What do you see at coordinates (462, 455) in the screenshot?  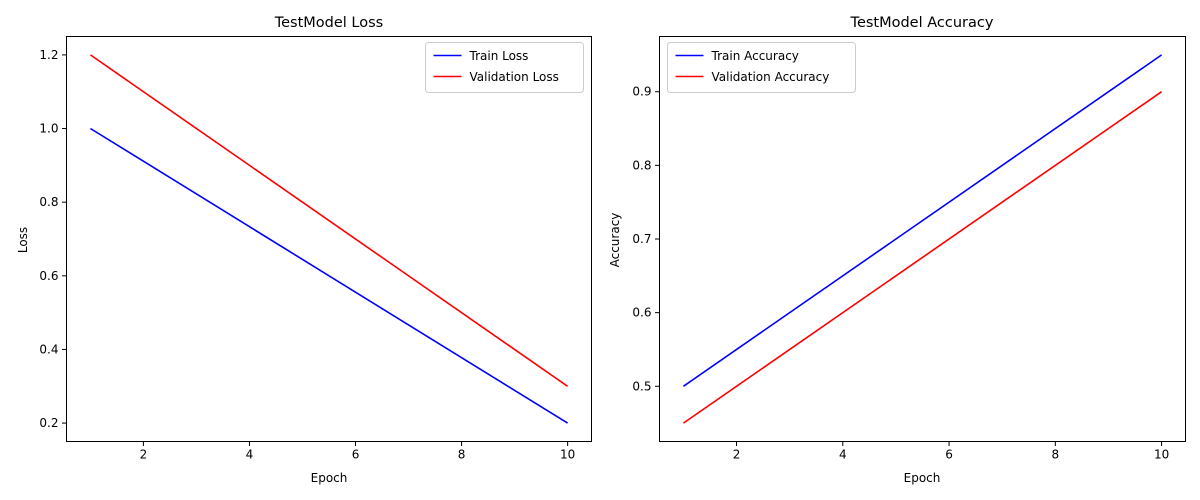 I see `loss-chart-x-tick-label: 8` at bounding box center [462, 455].